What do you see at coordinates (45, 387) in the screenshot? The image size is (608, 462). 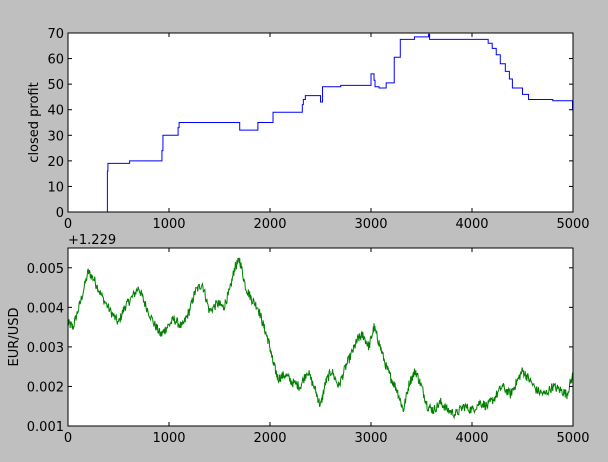 I see `eurusd-ytick-label: 0.002` at bounding box center [45, 387].